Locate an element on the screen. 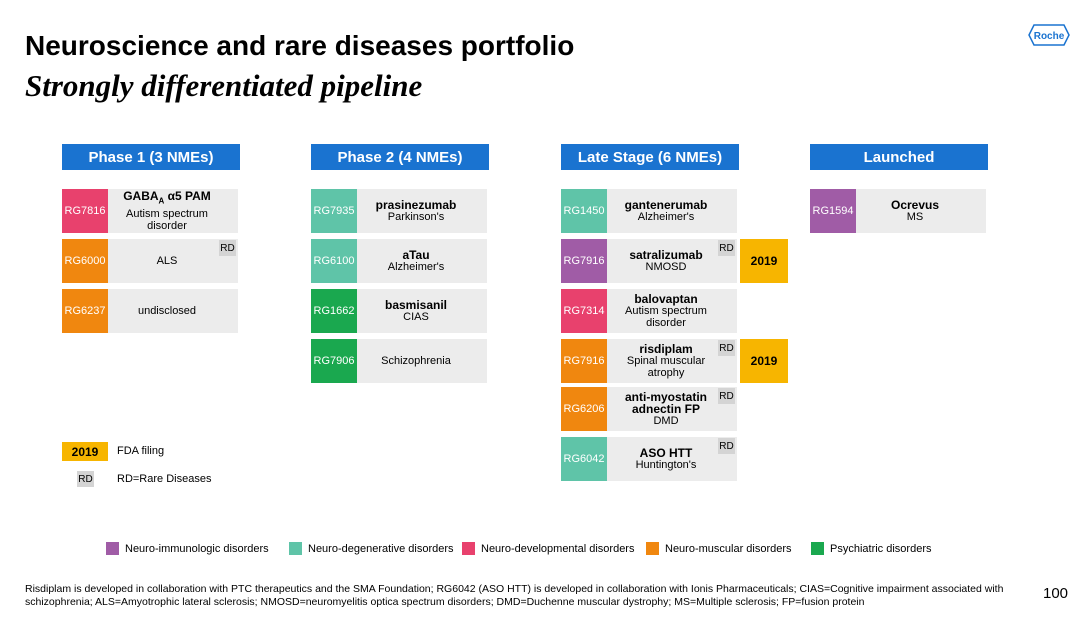  key-badge: RD is located at coordinates (85, 479).